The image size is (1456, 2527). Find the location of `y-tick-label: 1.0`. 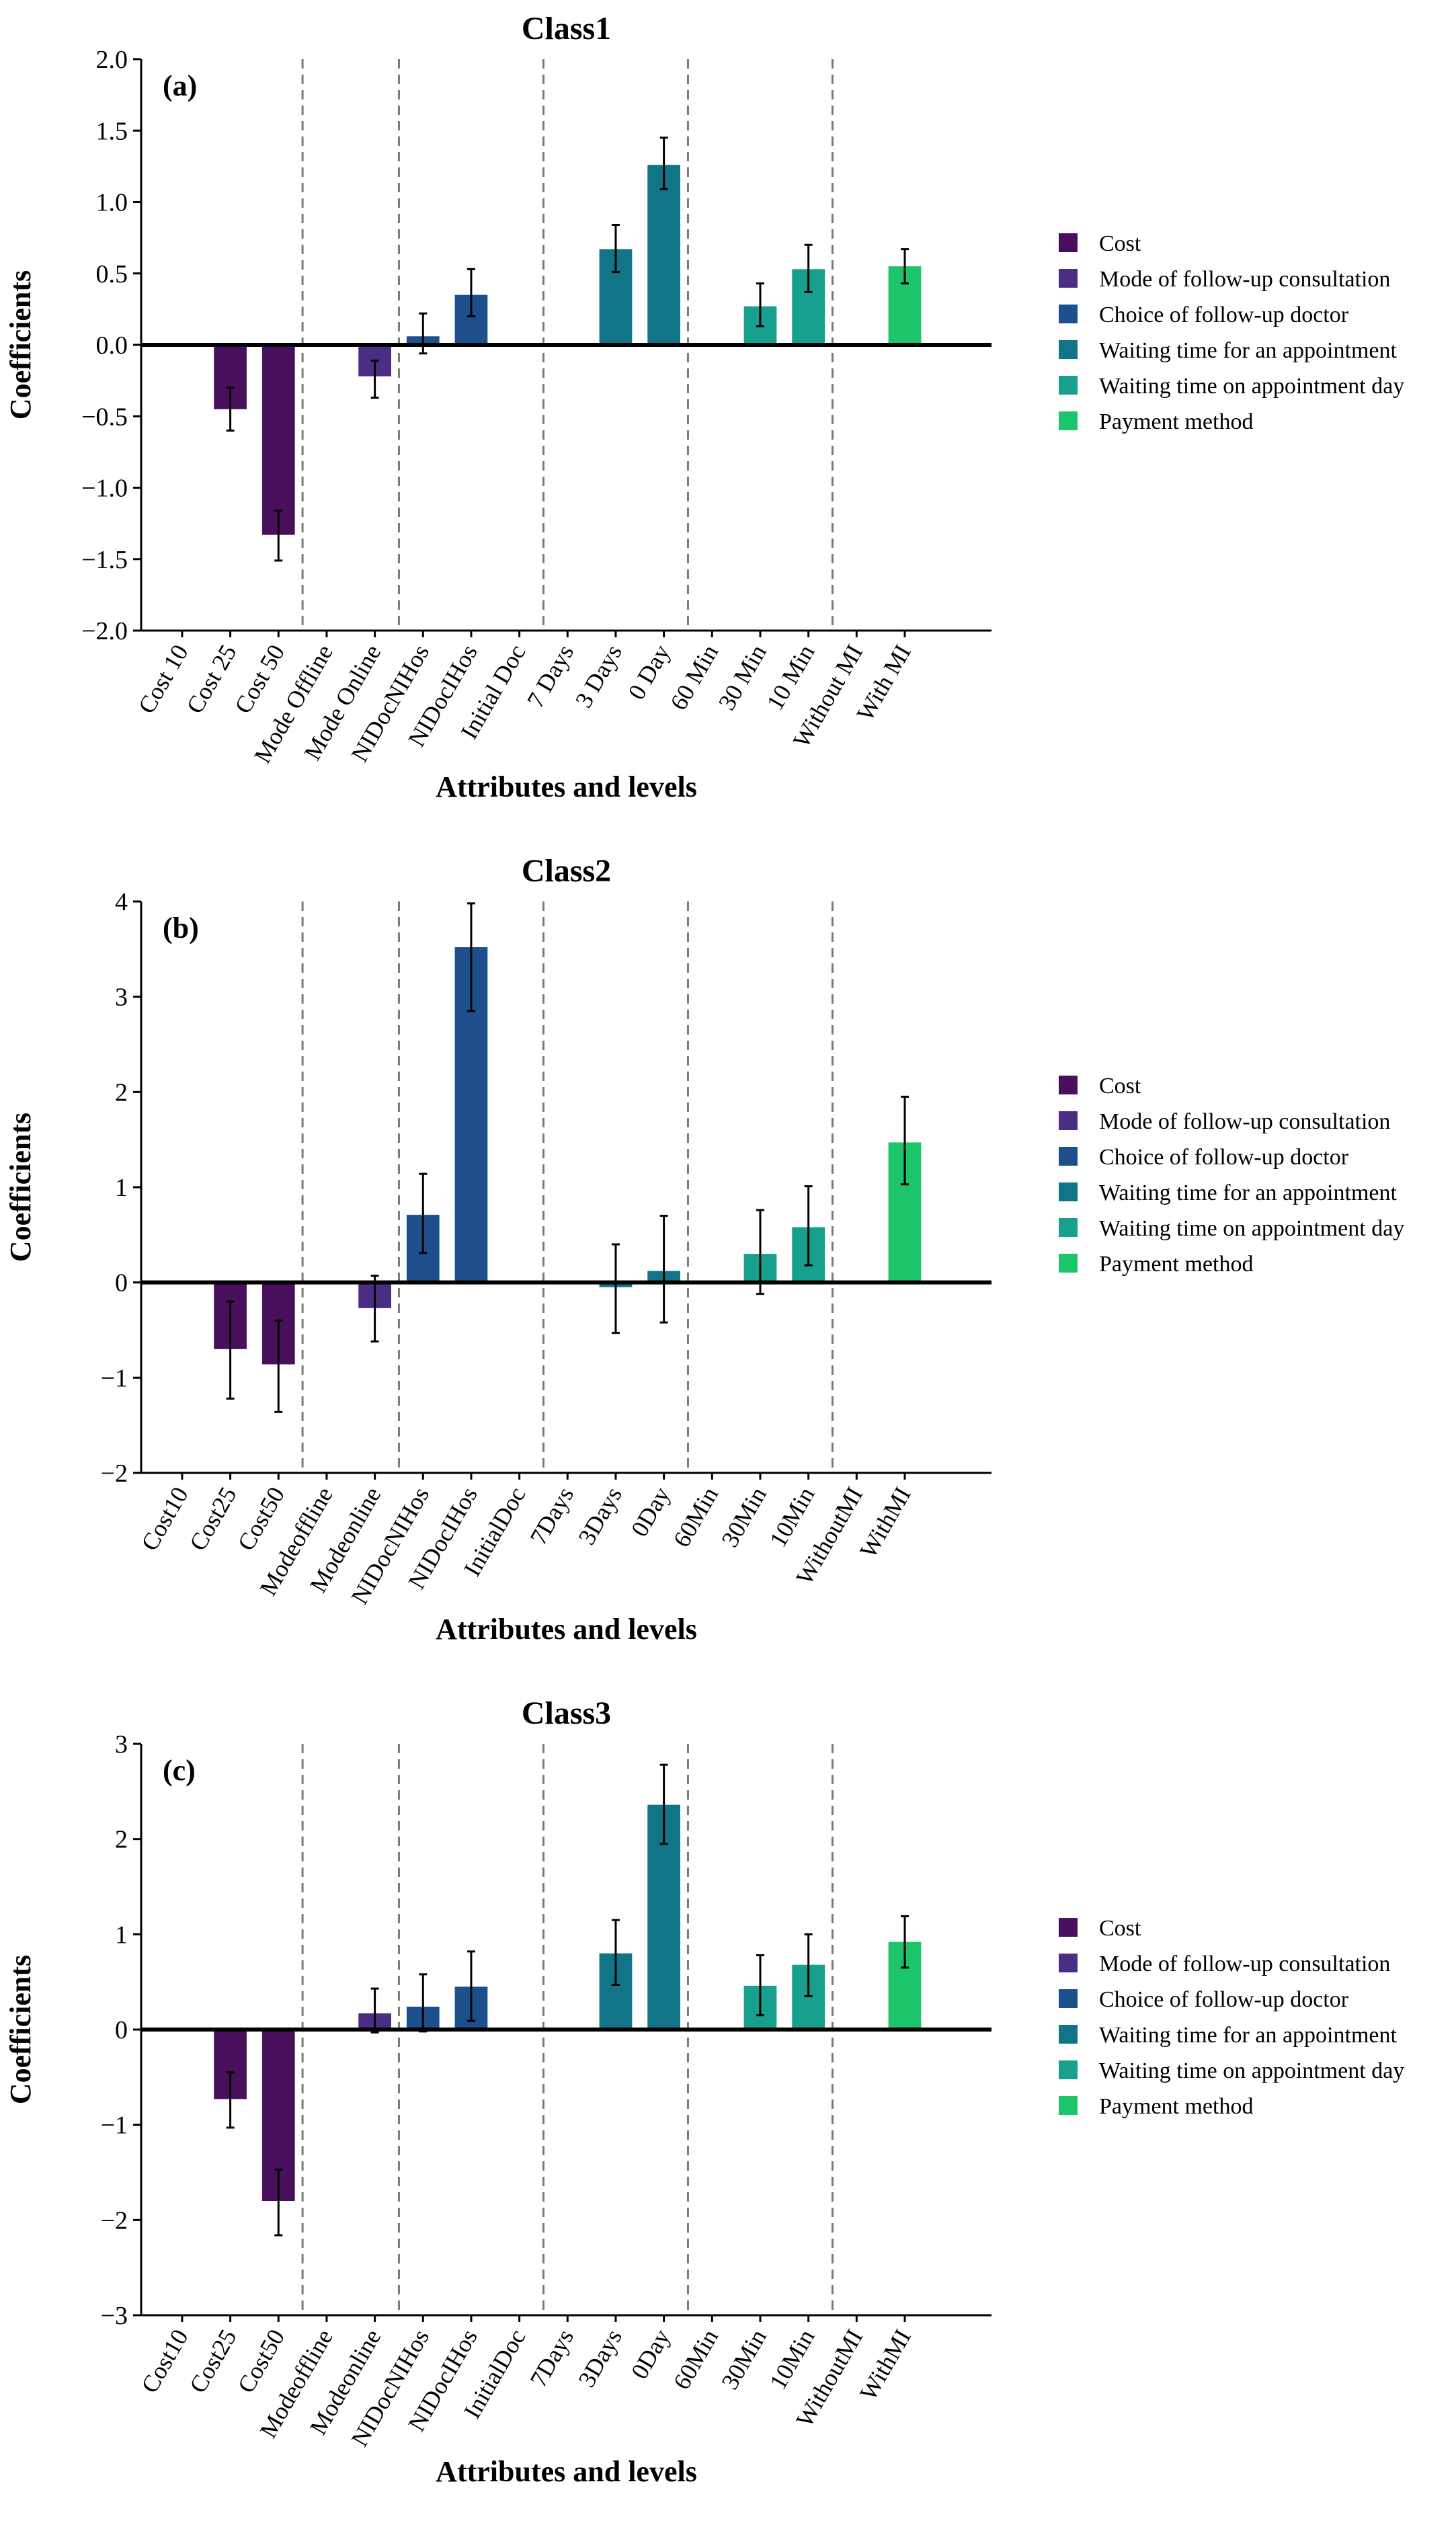

y-tick-label: 1.0 is located at coordinates (112, 203).